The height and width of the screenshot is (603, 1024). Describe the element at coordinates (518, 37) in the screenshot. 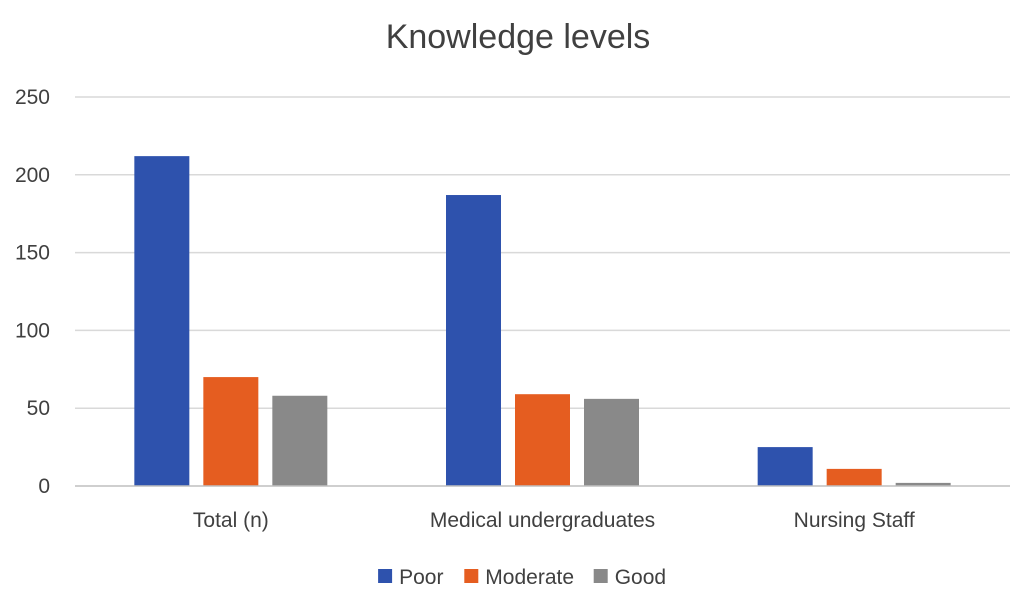

I see `chart-title: Knowledge levels` at that location.